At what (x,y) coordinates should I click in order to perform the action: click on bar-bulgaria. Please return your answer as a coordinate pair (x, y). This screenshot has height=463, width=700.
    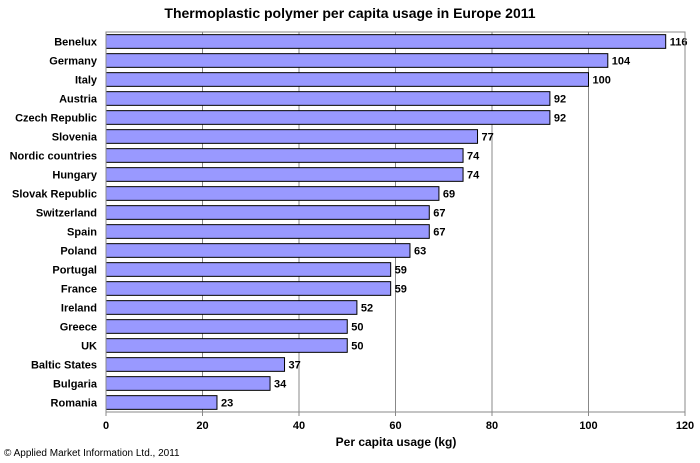
    Looking at the image, I should click on (188, 383).